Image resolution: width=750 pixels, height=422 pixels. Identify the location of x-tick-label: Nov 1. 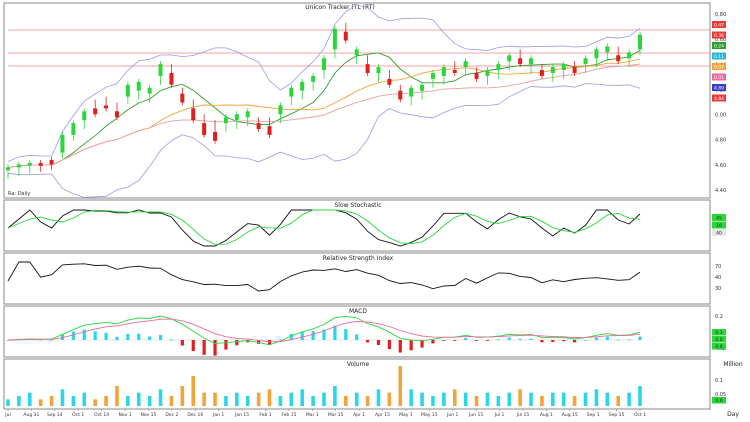
(124, 415).